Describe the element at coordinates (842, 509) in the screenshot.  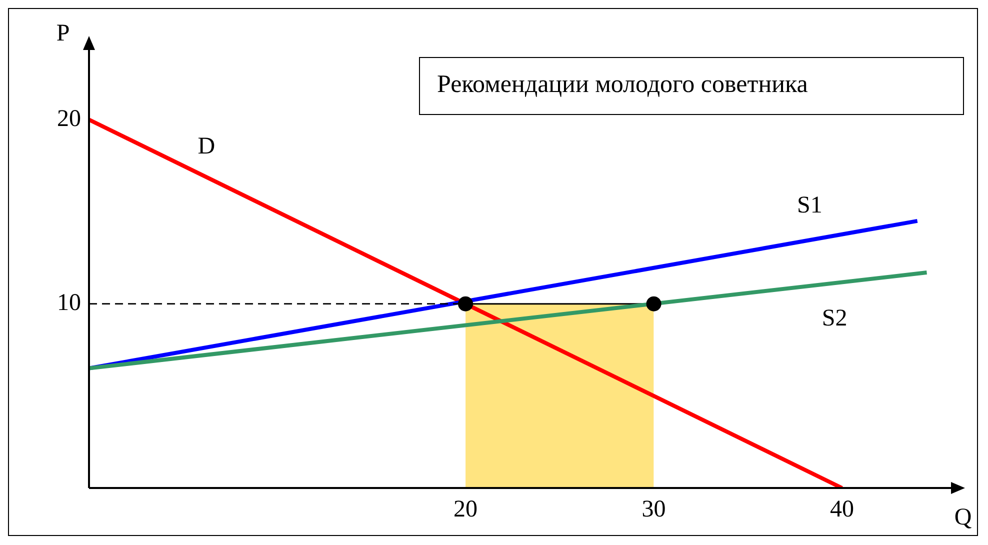
I see `x-tick-label: 40` at that location.